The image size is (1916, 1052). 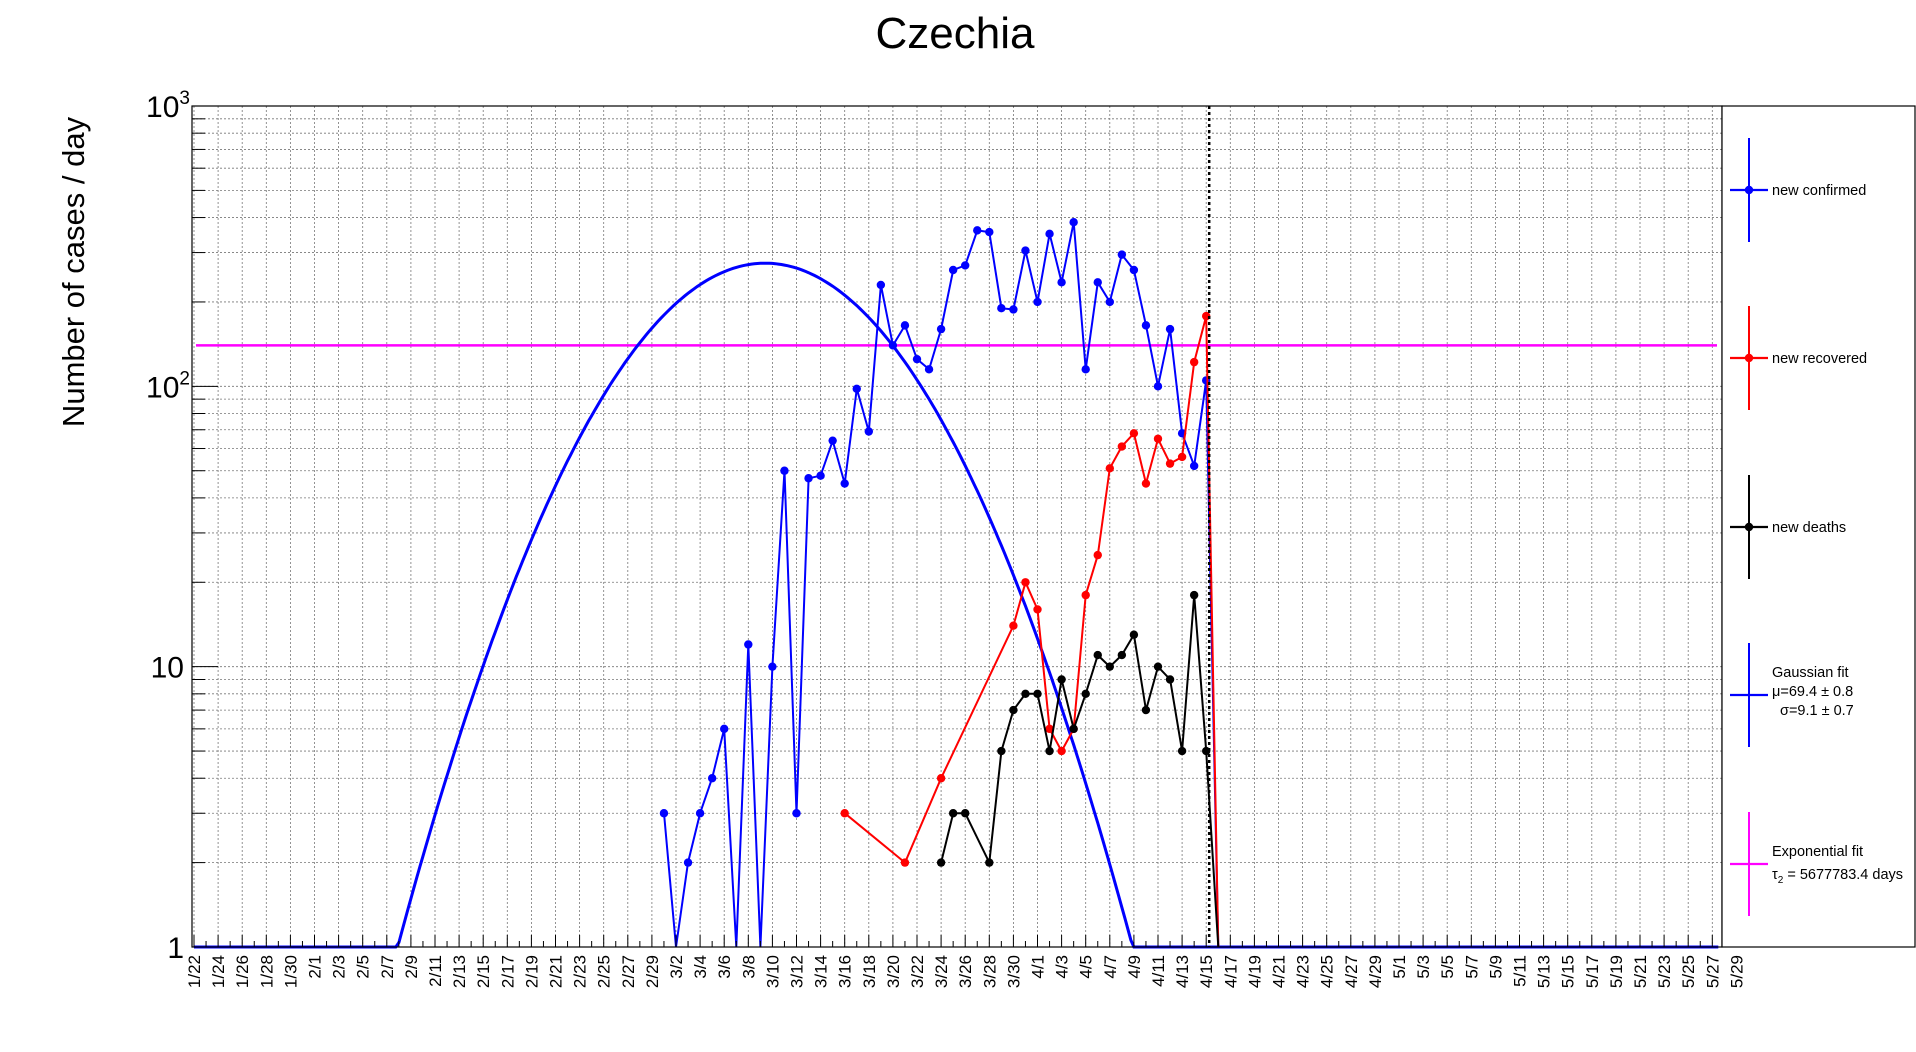 What do you see at coordinates (580, 971) in the screenshot?
I see `x-tick-label: 2/23` at bounding box center [580, 971].